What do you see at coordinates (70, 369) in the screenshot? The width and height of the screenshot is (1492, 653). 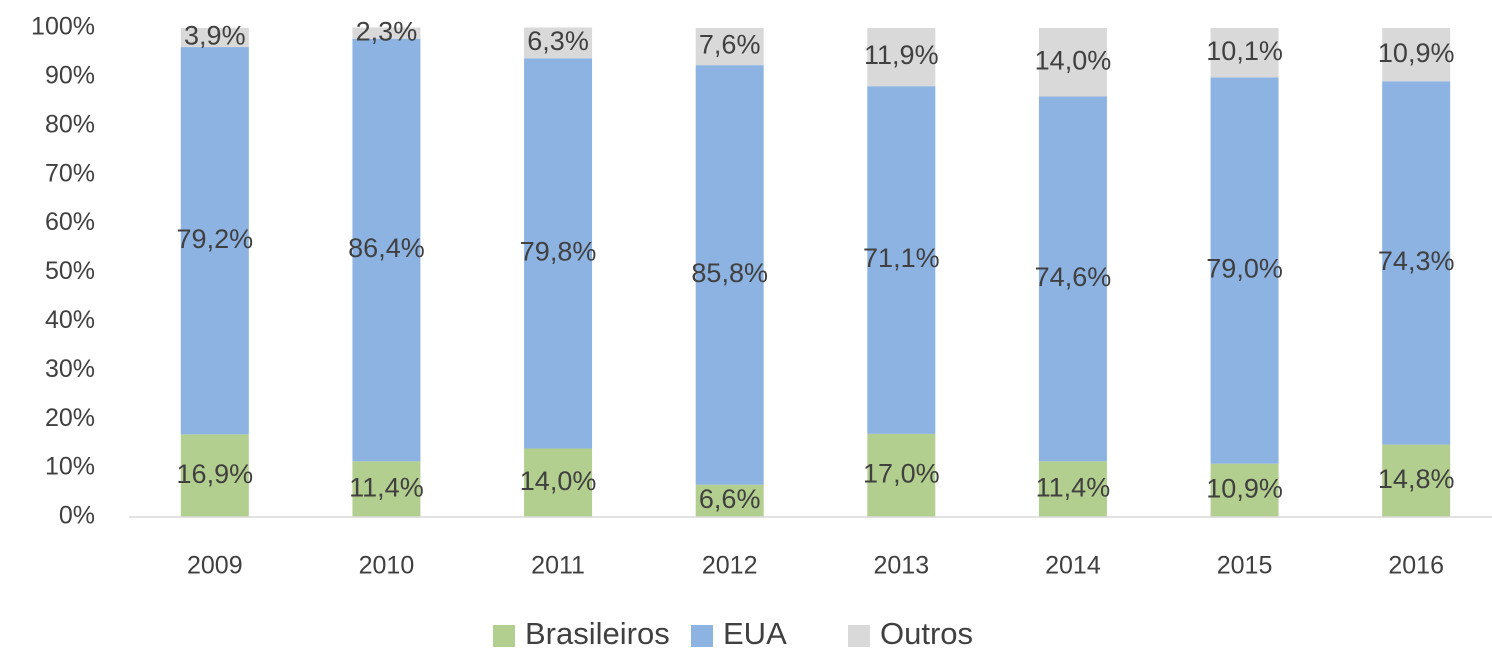 I see `y-tick-label: 30%` at bounding box center [70, 369].